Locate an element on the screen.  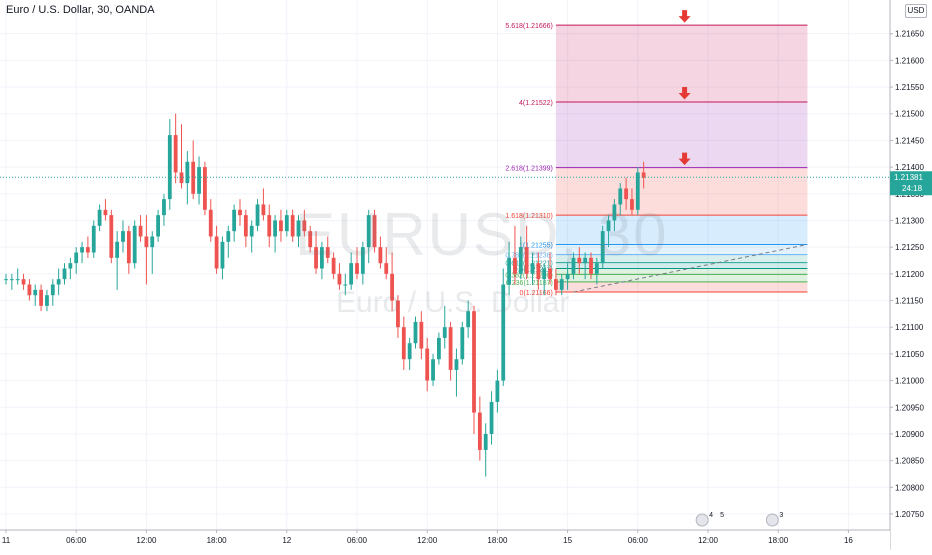
fib-level-label: 0.618(1.21221) is located at coordinates (528, 264).